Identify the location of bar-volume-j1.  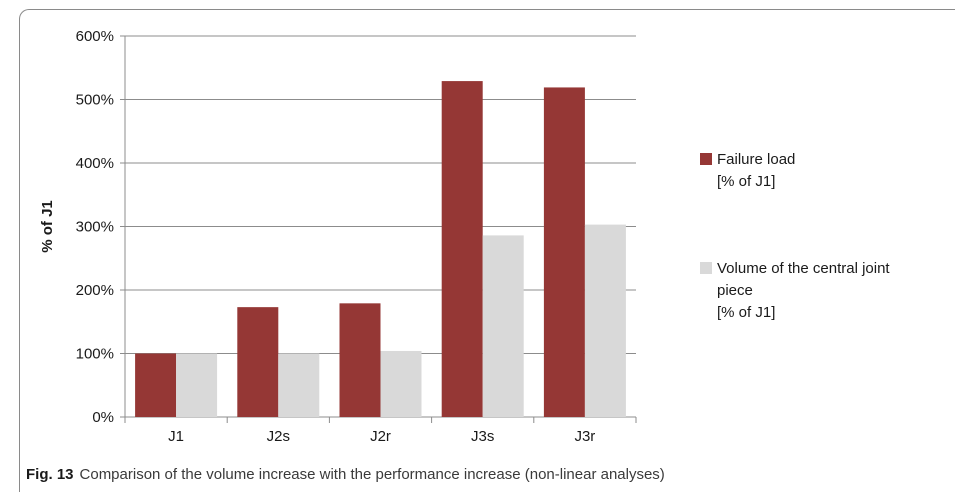
(197, 385).